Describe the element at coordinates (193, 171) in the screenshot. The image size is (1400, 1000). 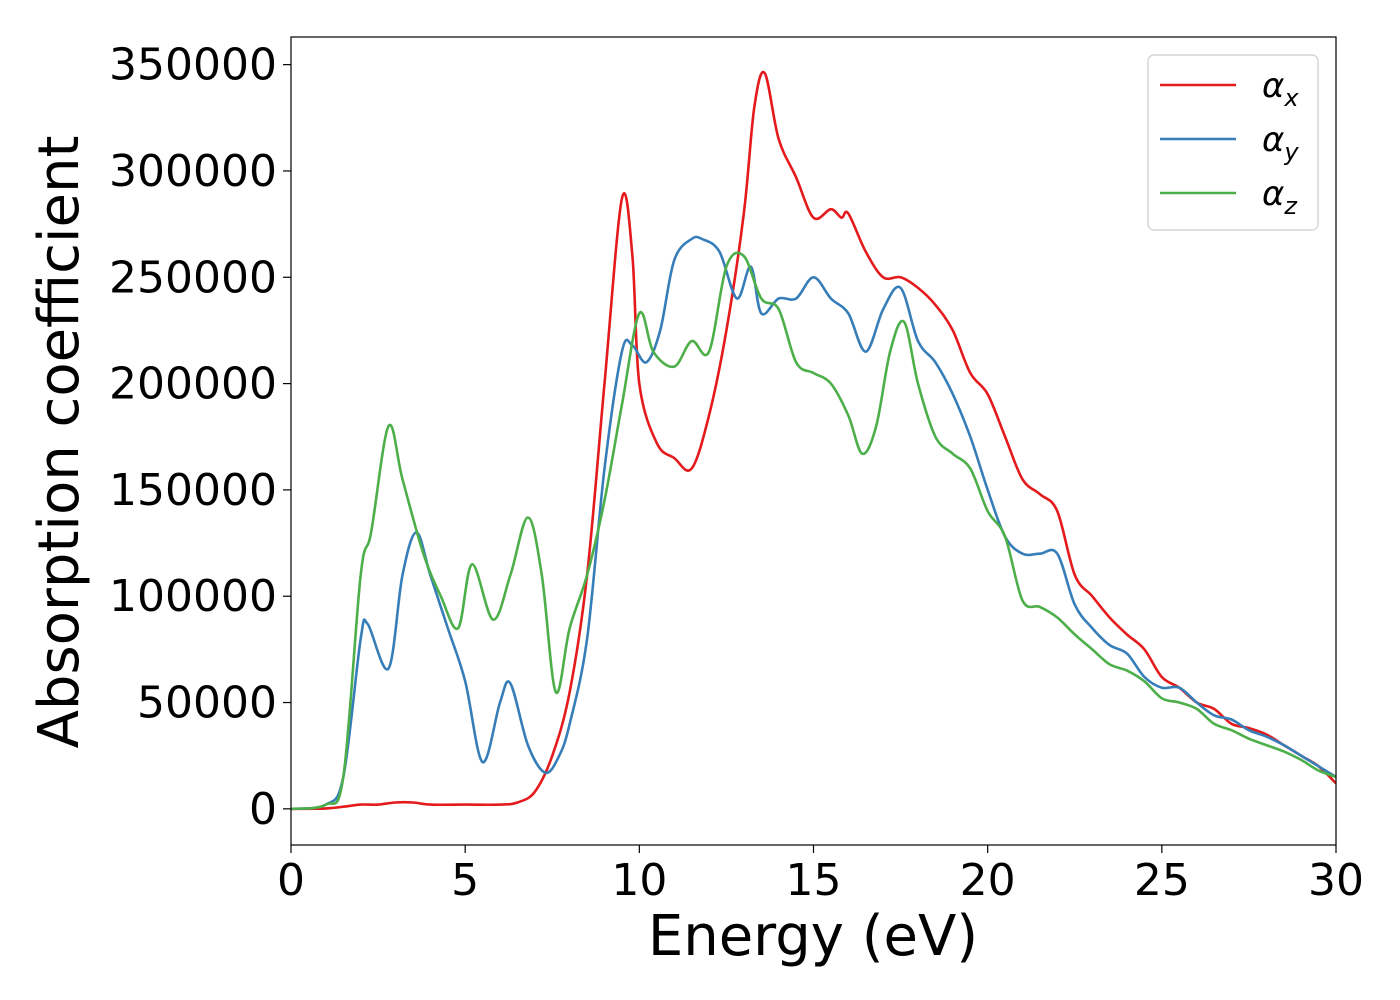
I see `y-tick-label: 300000` at that location.